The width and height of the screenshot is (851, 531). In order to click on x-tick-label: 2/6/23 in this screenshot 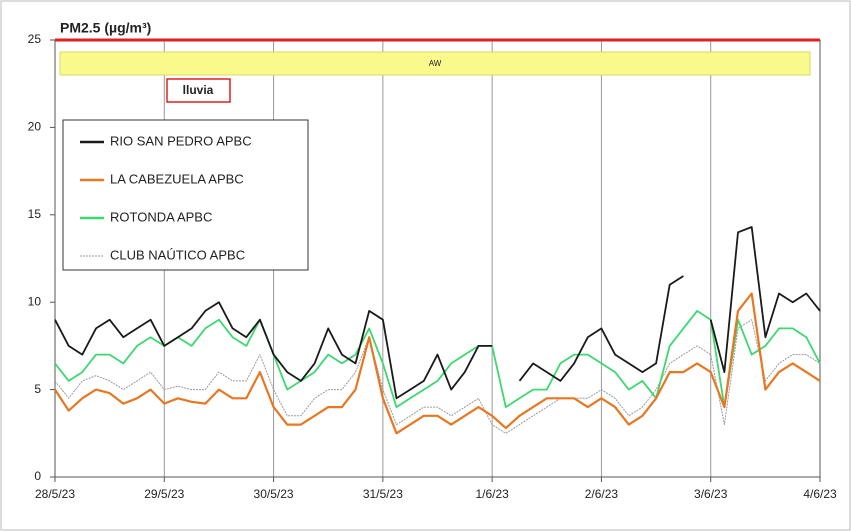, I will do `click(602, 494)`.